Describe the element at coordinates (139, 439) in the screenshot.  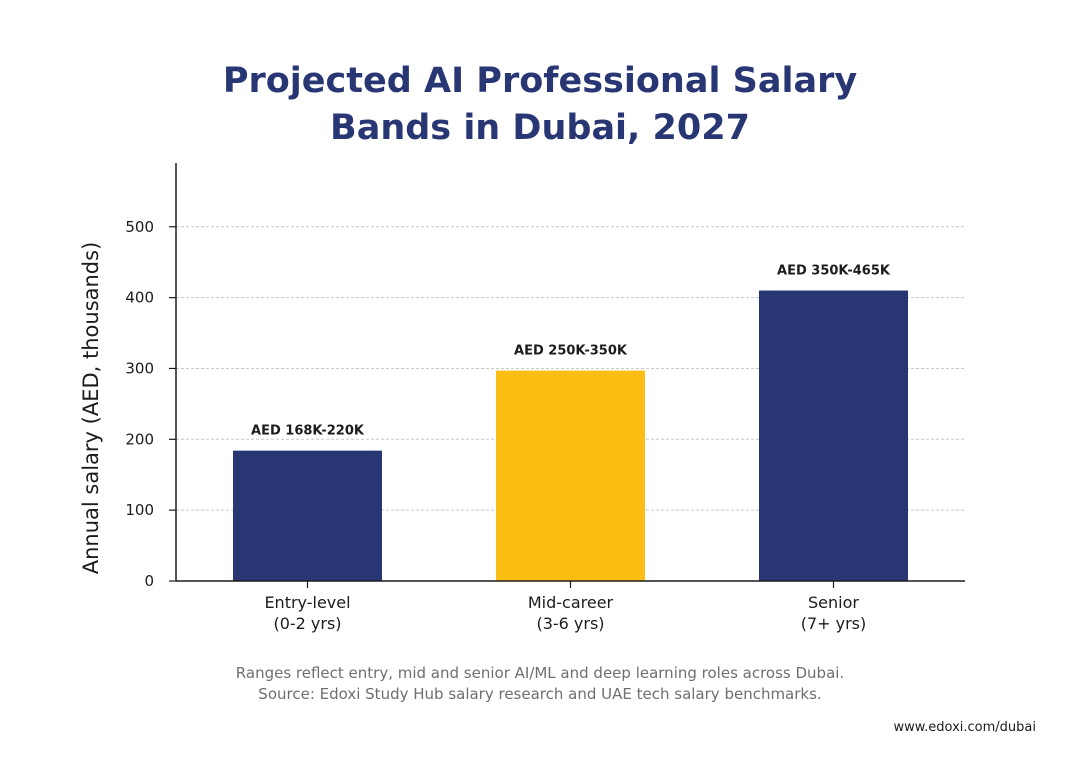
I see `y-tick-label: 200` at that location.